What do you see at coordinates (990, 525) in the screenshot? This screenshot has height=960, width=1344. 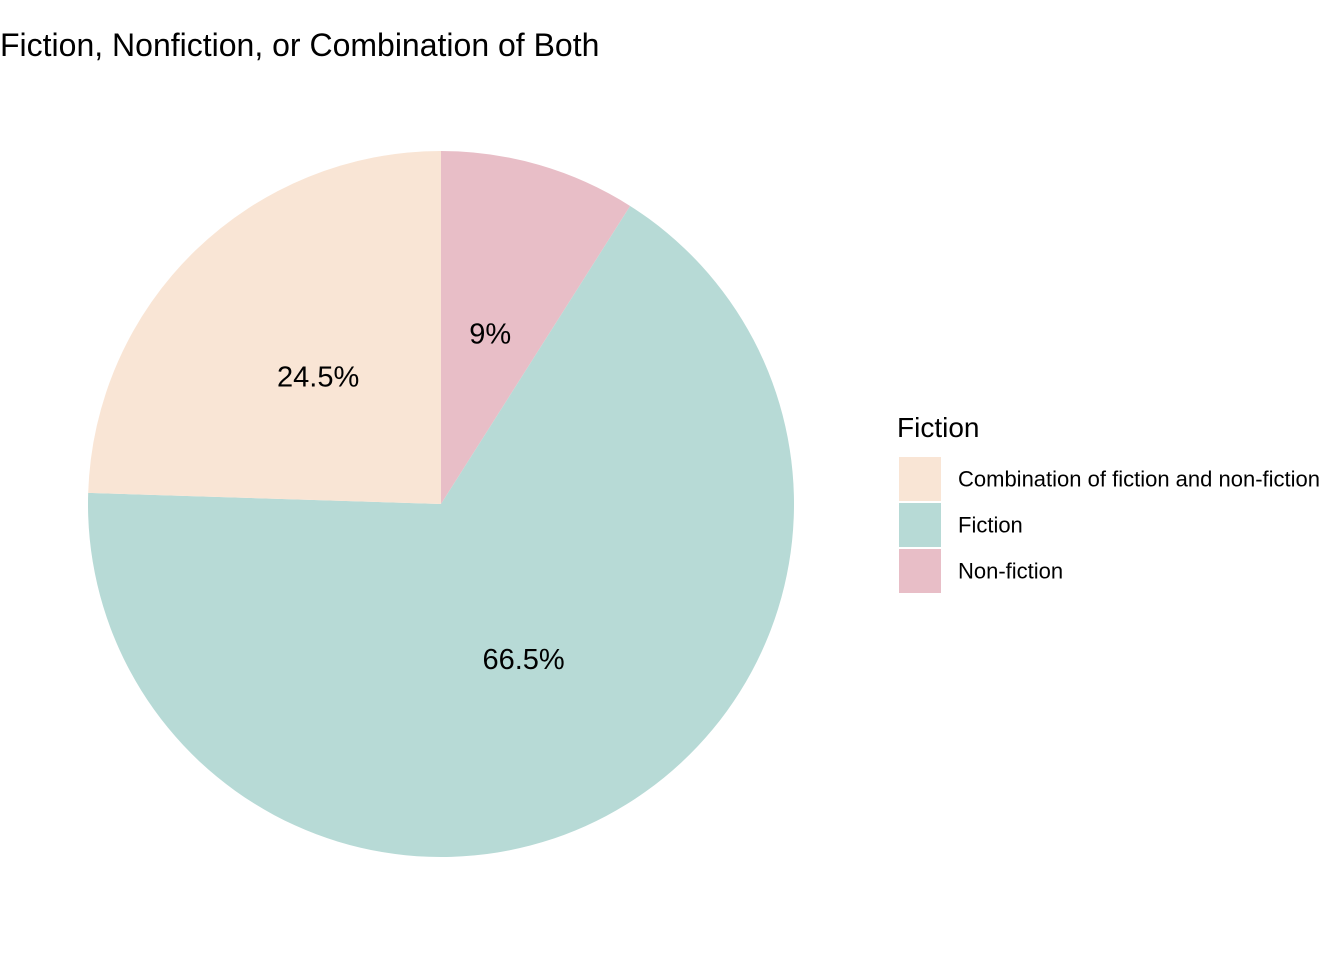 I see `legend-label-fiction: Fiction` at bounding box center [990, 525].